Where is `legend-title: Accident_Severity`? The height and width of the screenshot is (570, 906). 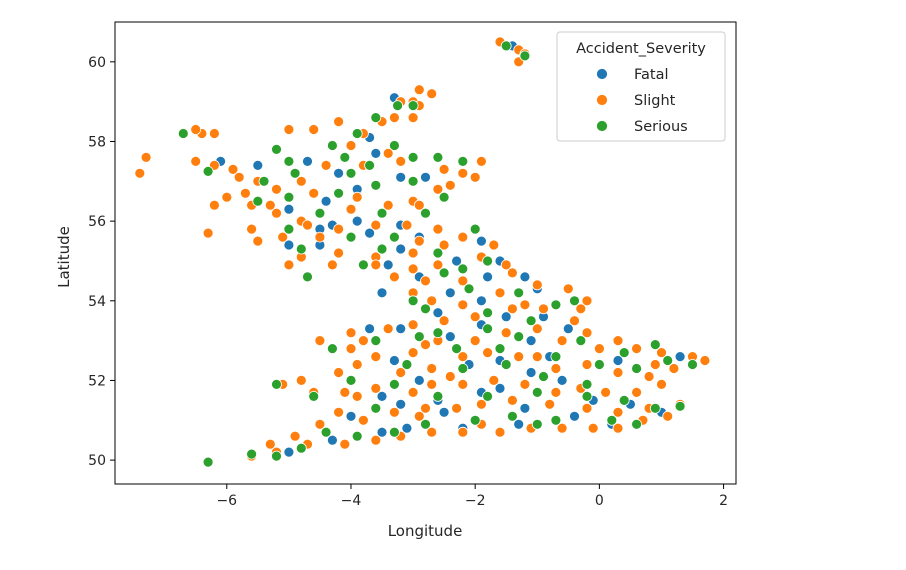 legend-title: Accident_Severity is located at coordinates (641, 49).